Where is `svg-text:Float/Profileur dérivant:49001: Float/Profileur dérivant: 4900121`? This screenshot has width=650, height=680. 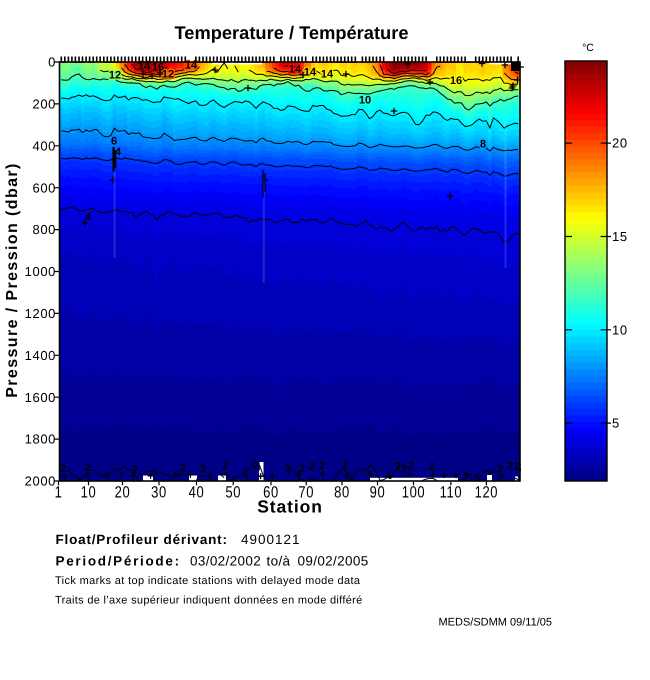
svg-text:Float/Profileur dérivant:49001: Float/Profileur dérivant: 4900121 is located at coordinates (178, 539).